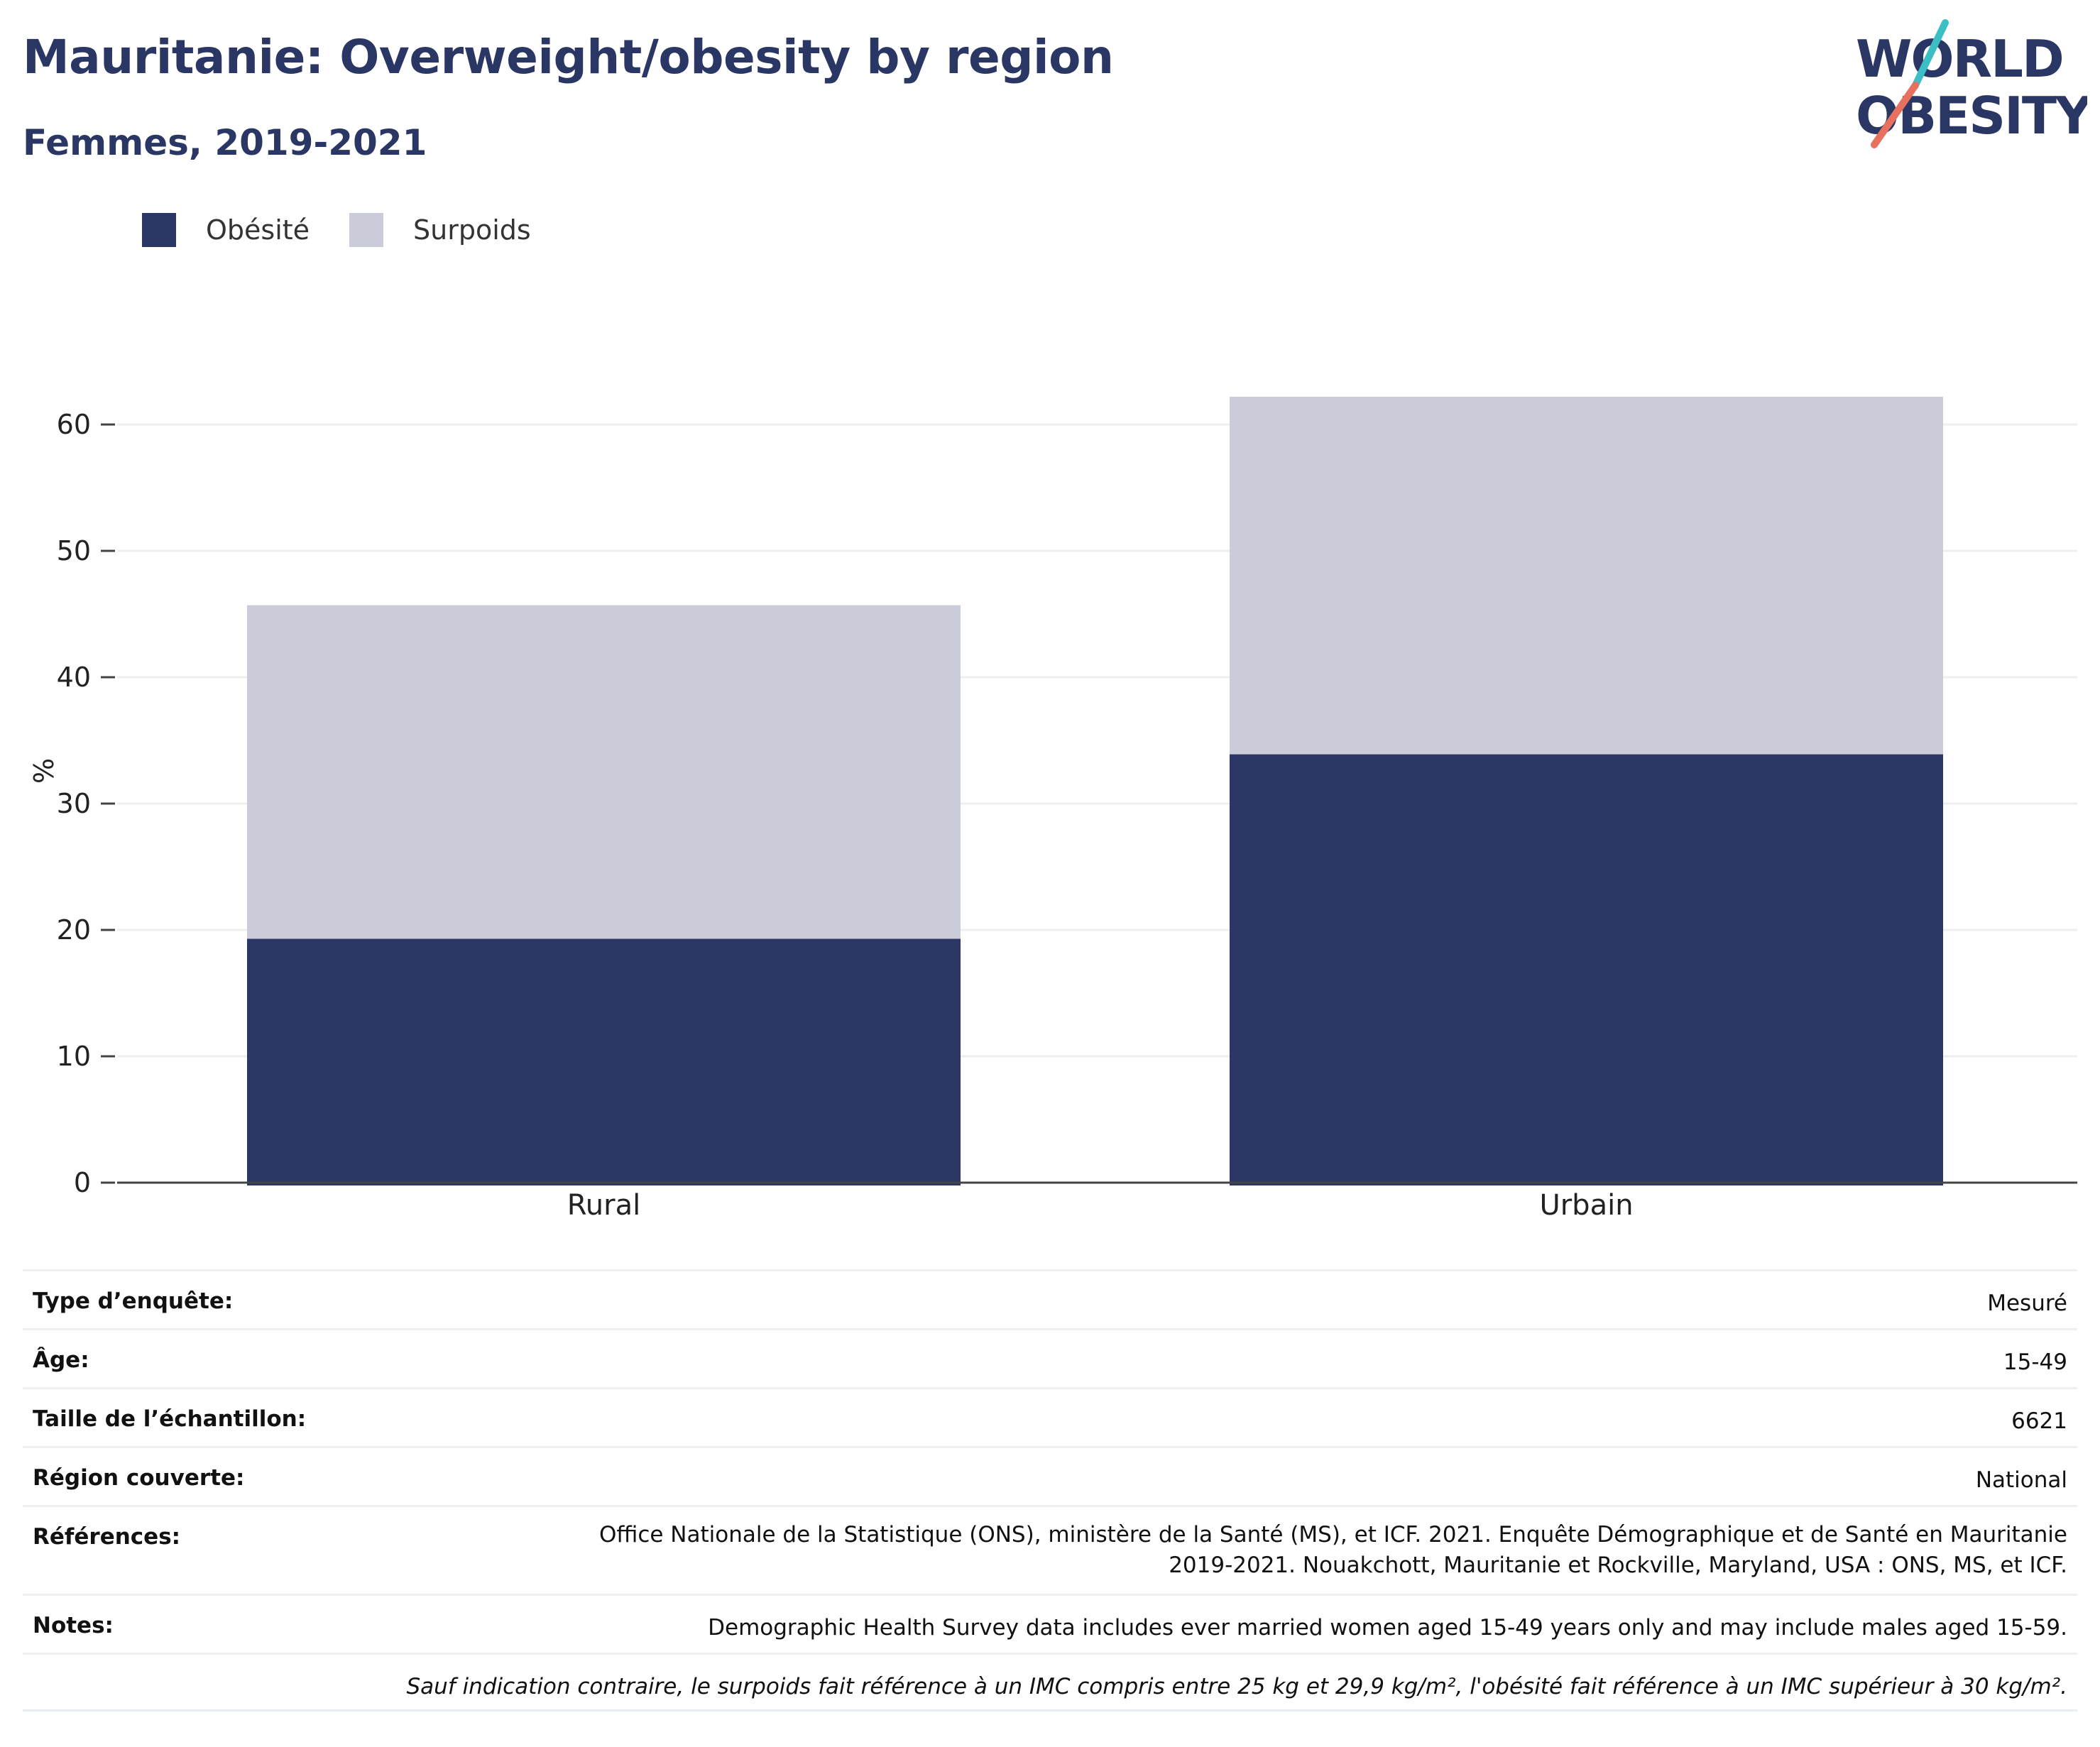  Describe the element at coordinates (604, 1061) in the screenshot. I see `bar-rural-obesite` at that location.